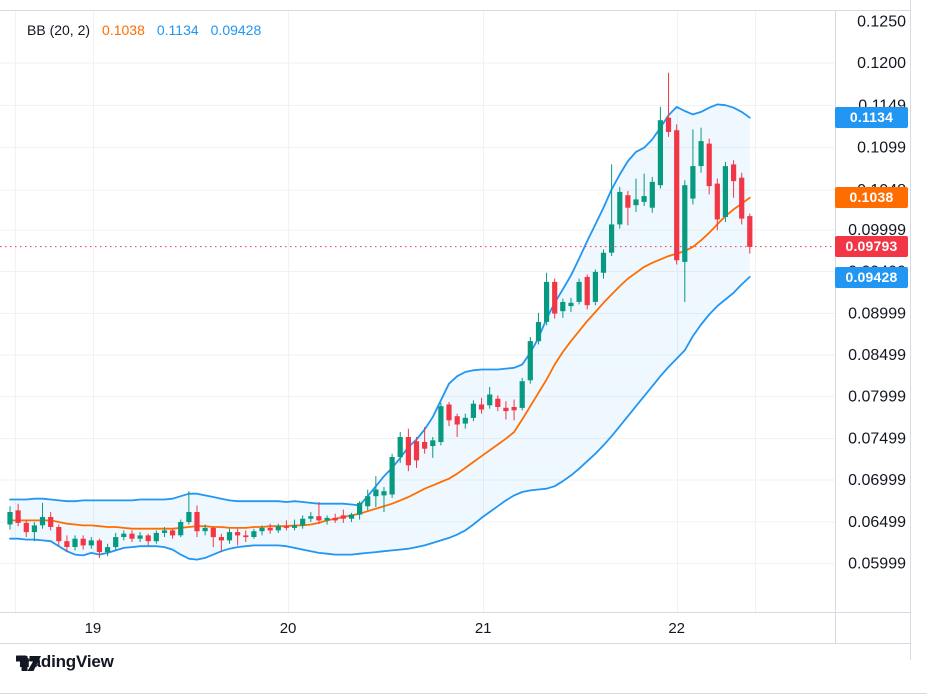  Describe the element at coordinates (65, 662) in the screenshot. I see `tradingview-logo: TradingView` at that location.